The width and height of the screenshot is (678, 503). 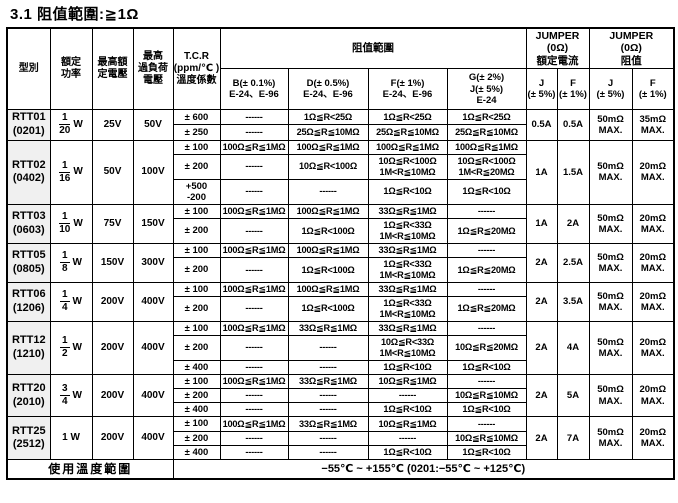 I want to click on range-cell-f: 10Ω≦R<33Ω 1M<R≦10MΩ, so click(x=407, y=347).